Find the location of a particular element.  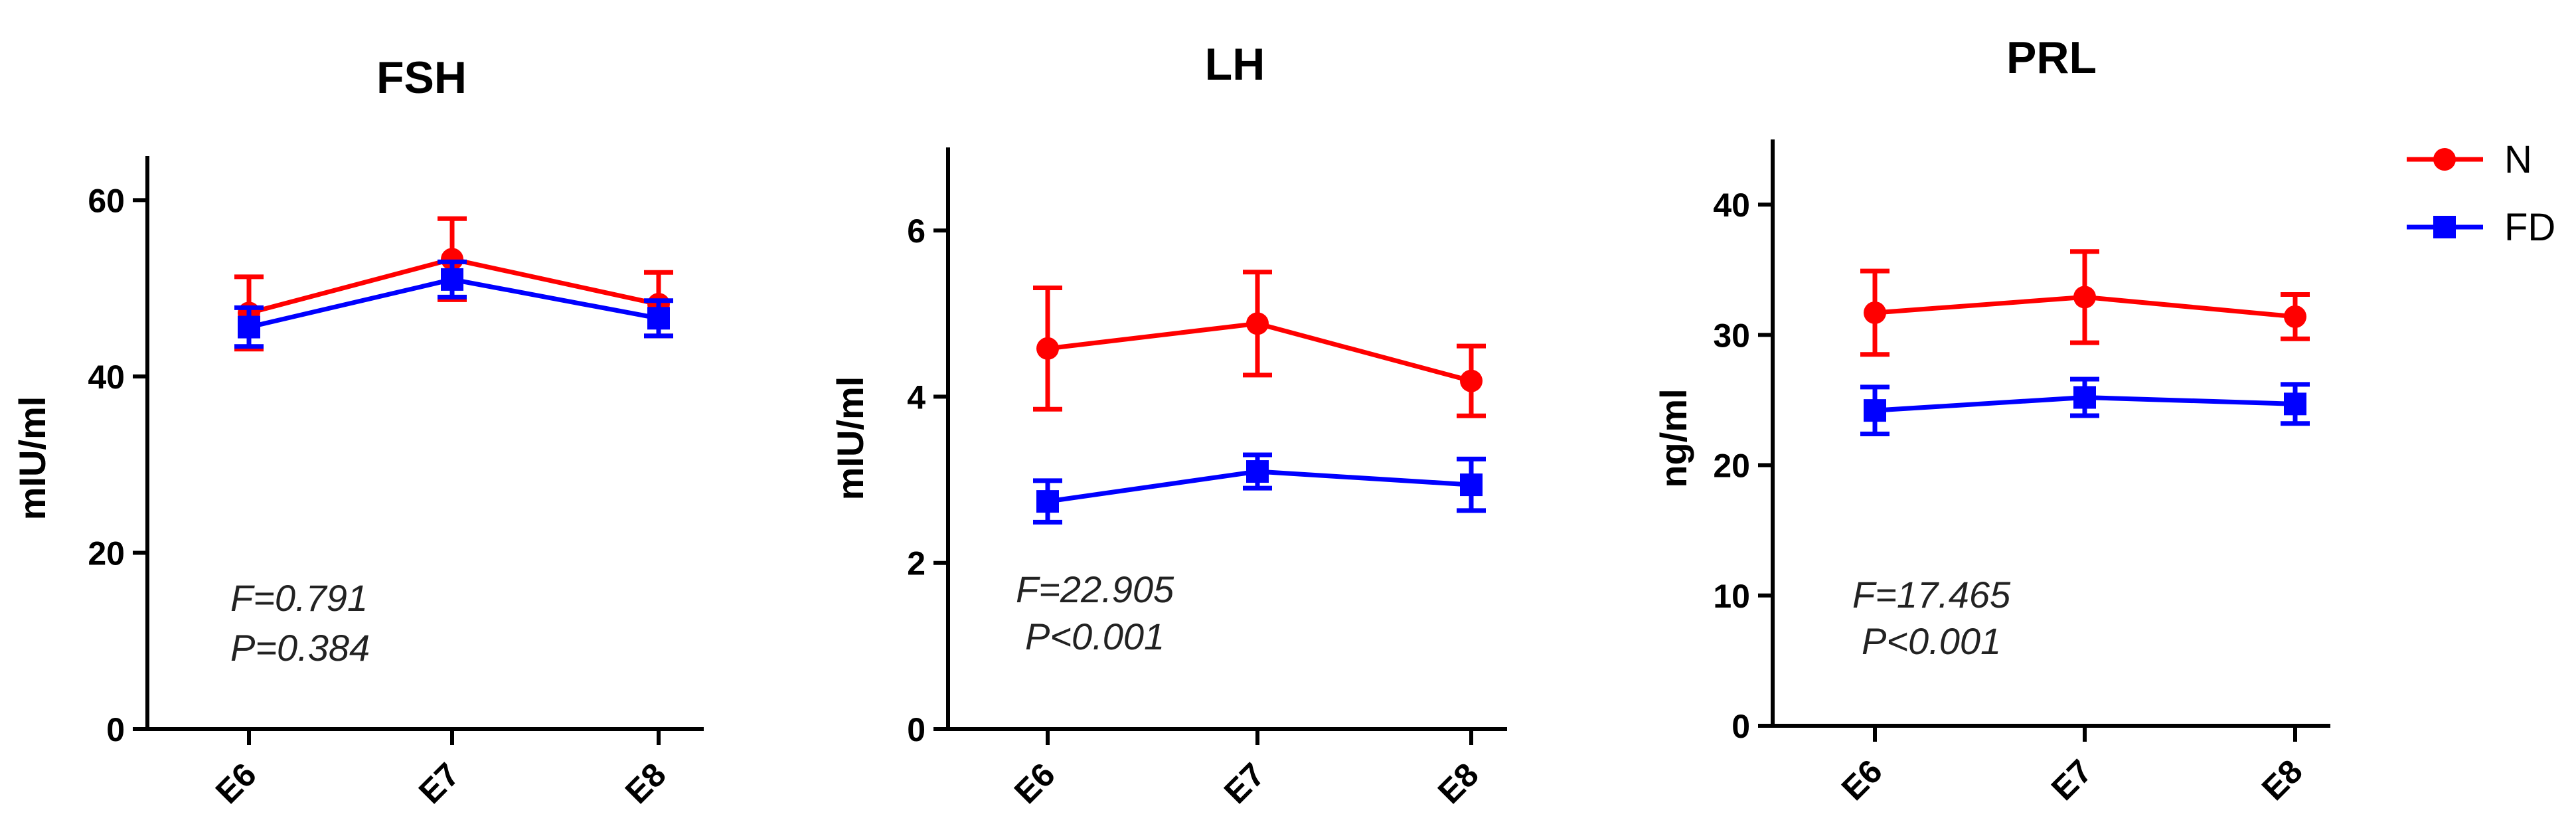

chart-title: LH is located at coordinates (1235, 64).